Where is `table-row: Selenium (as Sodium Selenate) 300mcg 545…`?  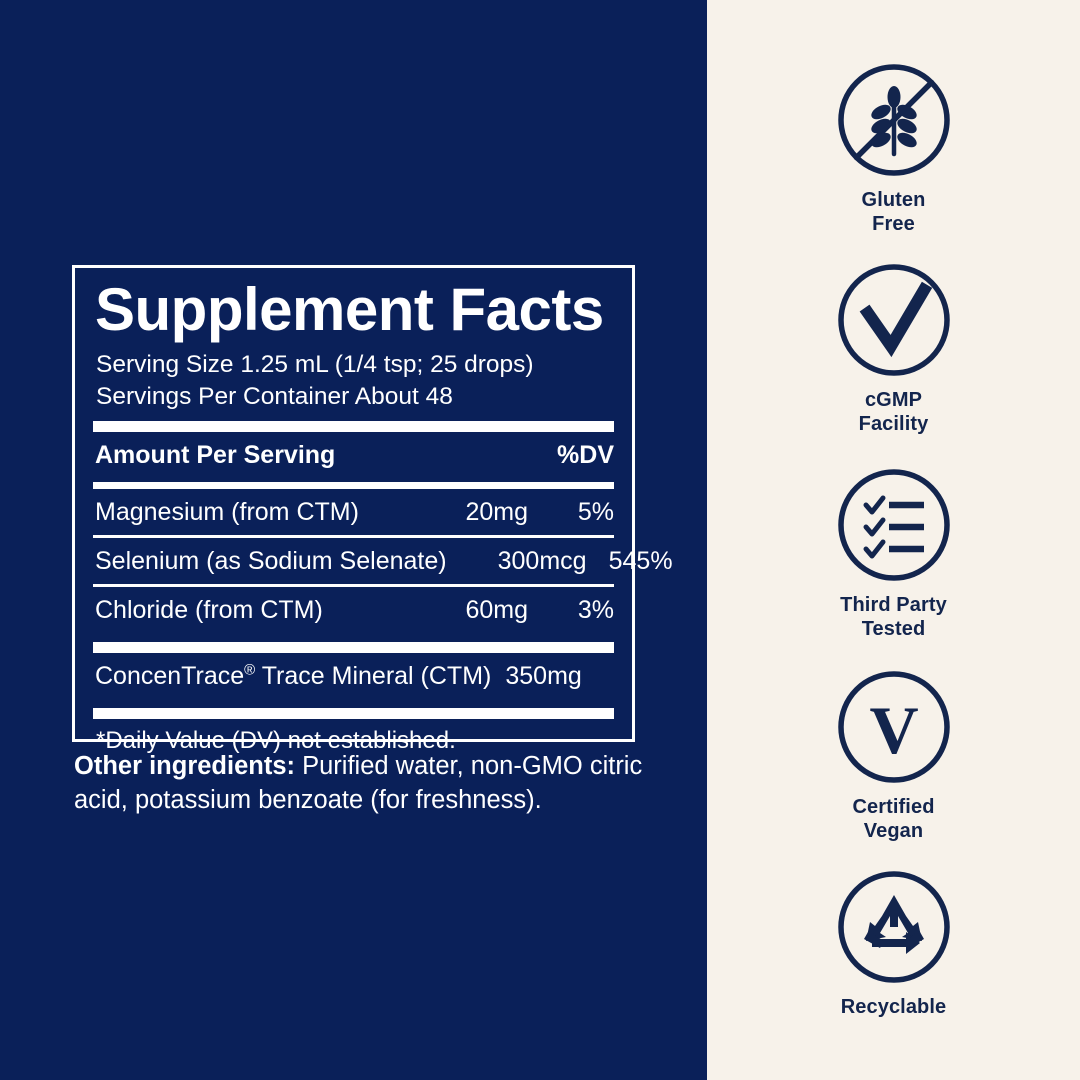
table-row: Selenium (as Sodium Selenate) 300mcg 545… is located at coordinates (383, 561).